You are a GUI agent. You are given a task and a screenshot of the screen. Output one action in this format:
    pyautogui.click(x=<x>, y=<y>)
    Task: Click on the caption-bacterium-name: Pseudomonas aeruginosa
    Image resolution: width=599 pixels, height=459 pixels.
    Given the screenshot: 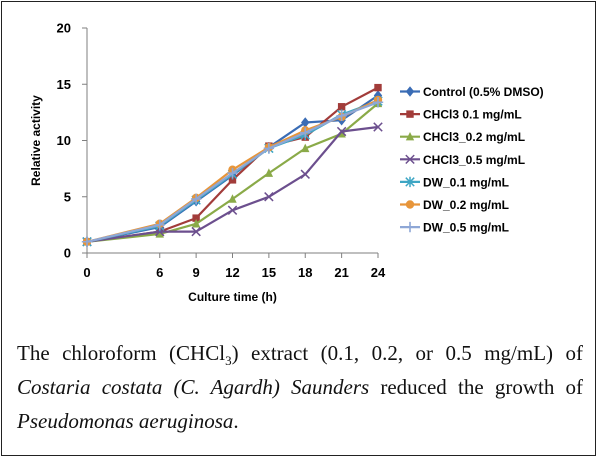 What is the action you would take?
    pyautogui.click(x=125, y=421)
    